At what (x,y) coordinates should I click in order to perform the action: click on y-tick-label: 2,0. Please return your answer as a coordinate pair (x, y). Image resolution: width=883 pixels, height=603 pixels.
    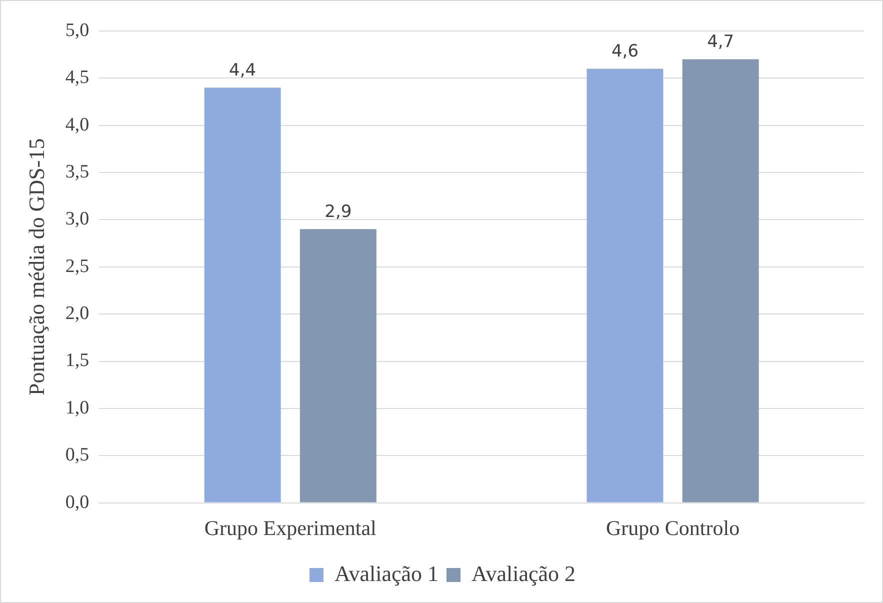
    Looking at the image, I should click on (77, 313).